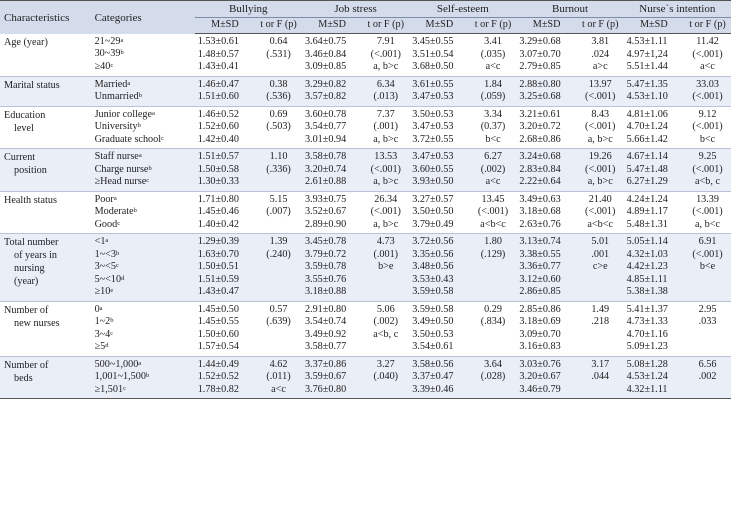  What do you see at coordinates (278, 169) in the screenshot?
I see `test-stat-value: (.336)` at bounding box center [278, 169].